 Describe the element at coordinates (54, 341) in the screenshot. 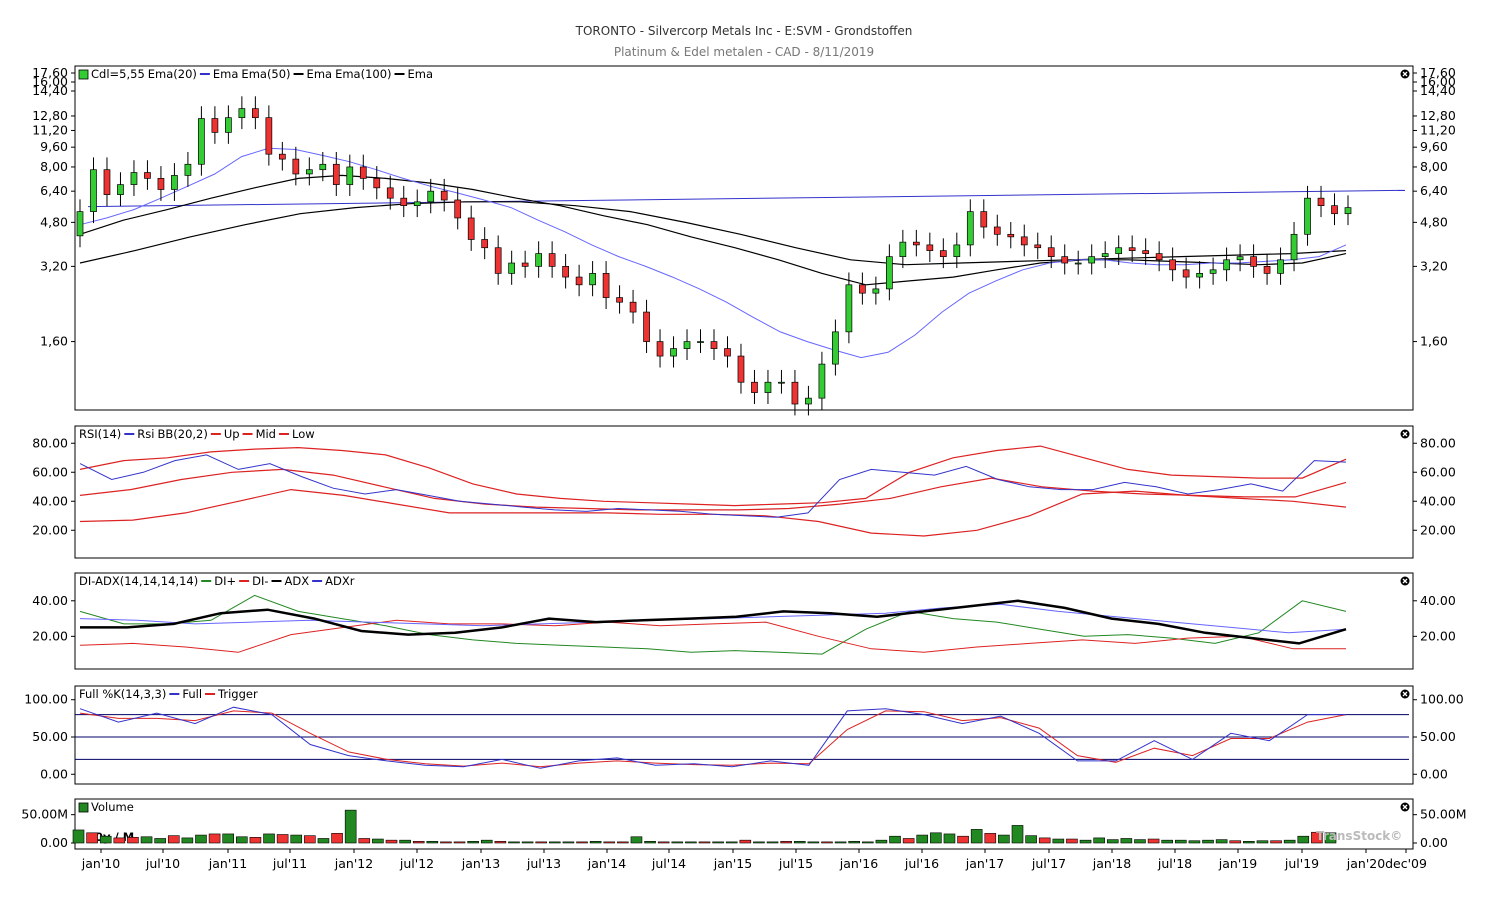

I see `price-ytick-left-10: 1,60` at that location.